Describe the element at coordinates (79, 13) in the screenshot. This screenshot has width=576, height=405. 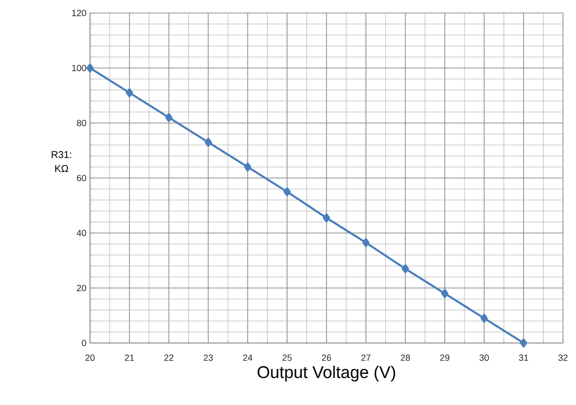
I see `y-tick-label: 120` at that location.